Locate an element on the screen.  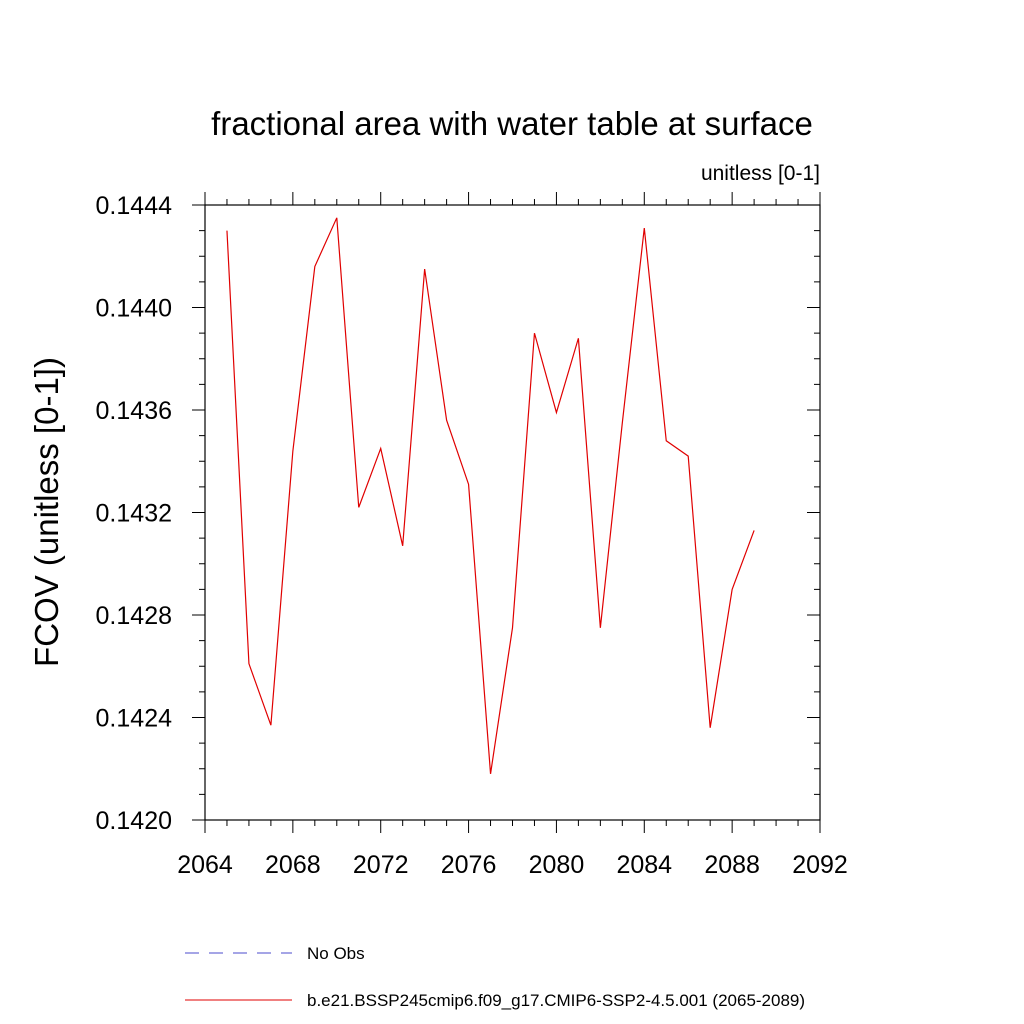
y-axis-label: FCOV (unitless [0-1]) is located at coordinates (46, 512).